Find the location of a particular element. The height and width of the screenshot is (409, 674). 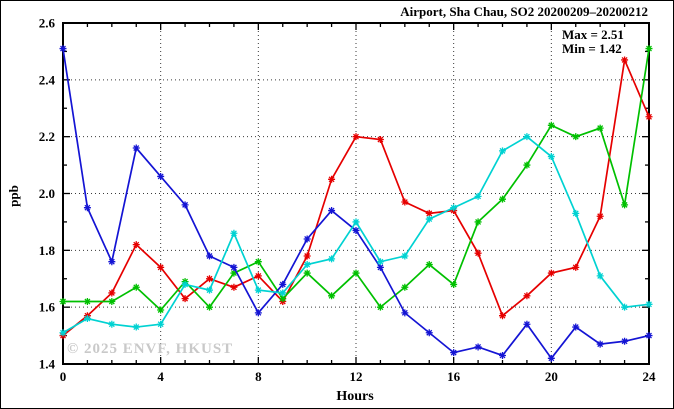

y-tick-label: 1.8 is located at coordinates (47, 250).